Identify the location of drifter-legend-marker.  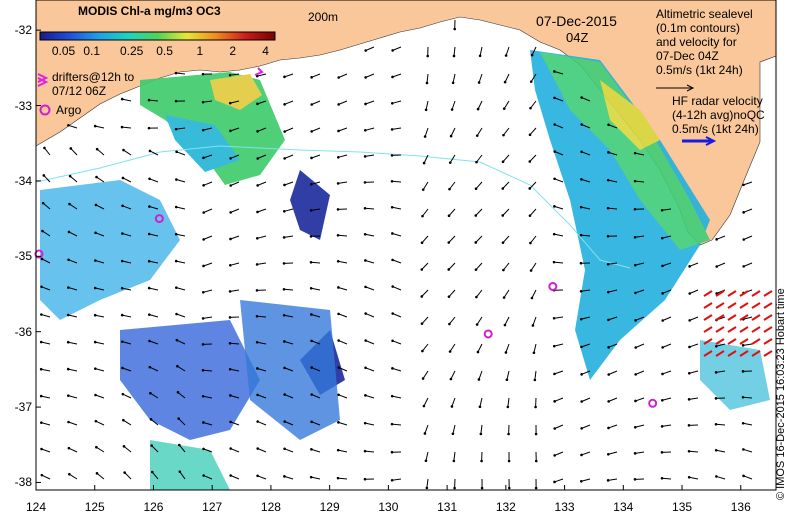
(43, 78).